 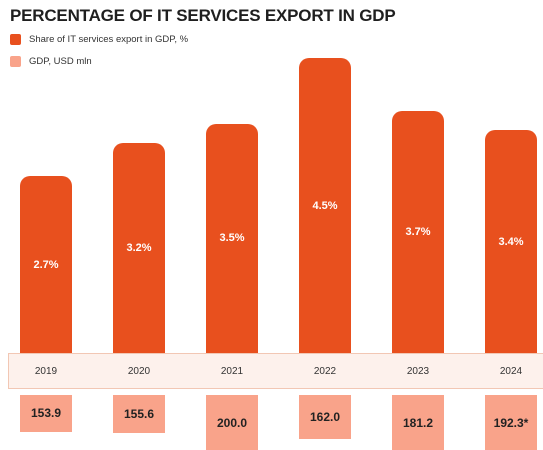 I want to click on bar-2020: 3.2%, so click(x=139, y=248).